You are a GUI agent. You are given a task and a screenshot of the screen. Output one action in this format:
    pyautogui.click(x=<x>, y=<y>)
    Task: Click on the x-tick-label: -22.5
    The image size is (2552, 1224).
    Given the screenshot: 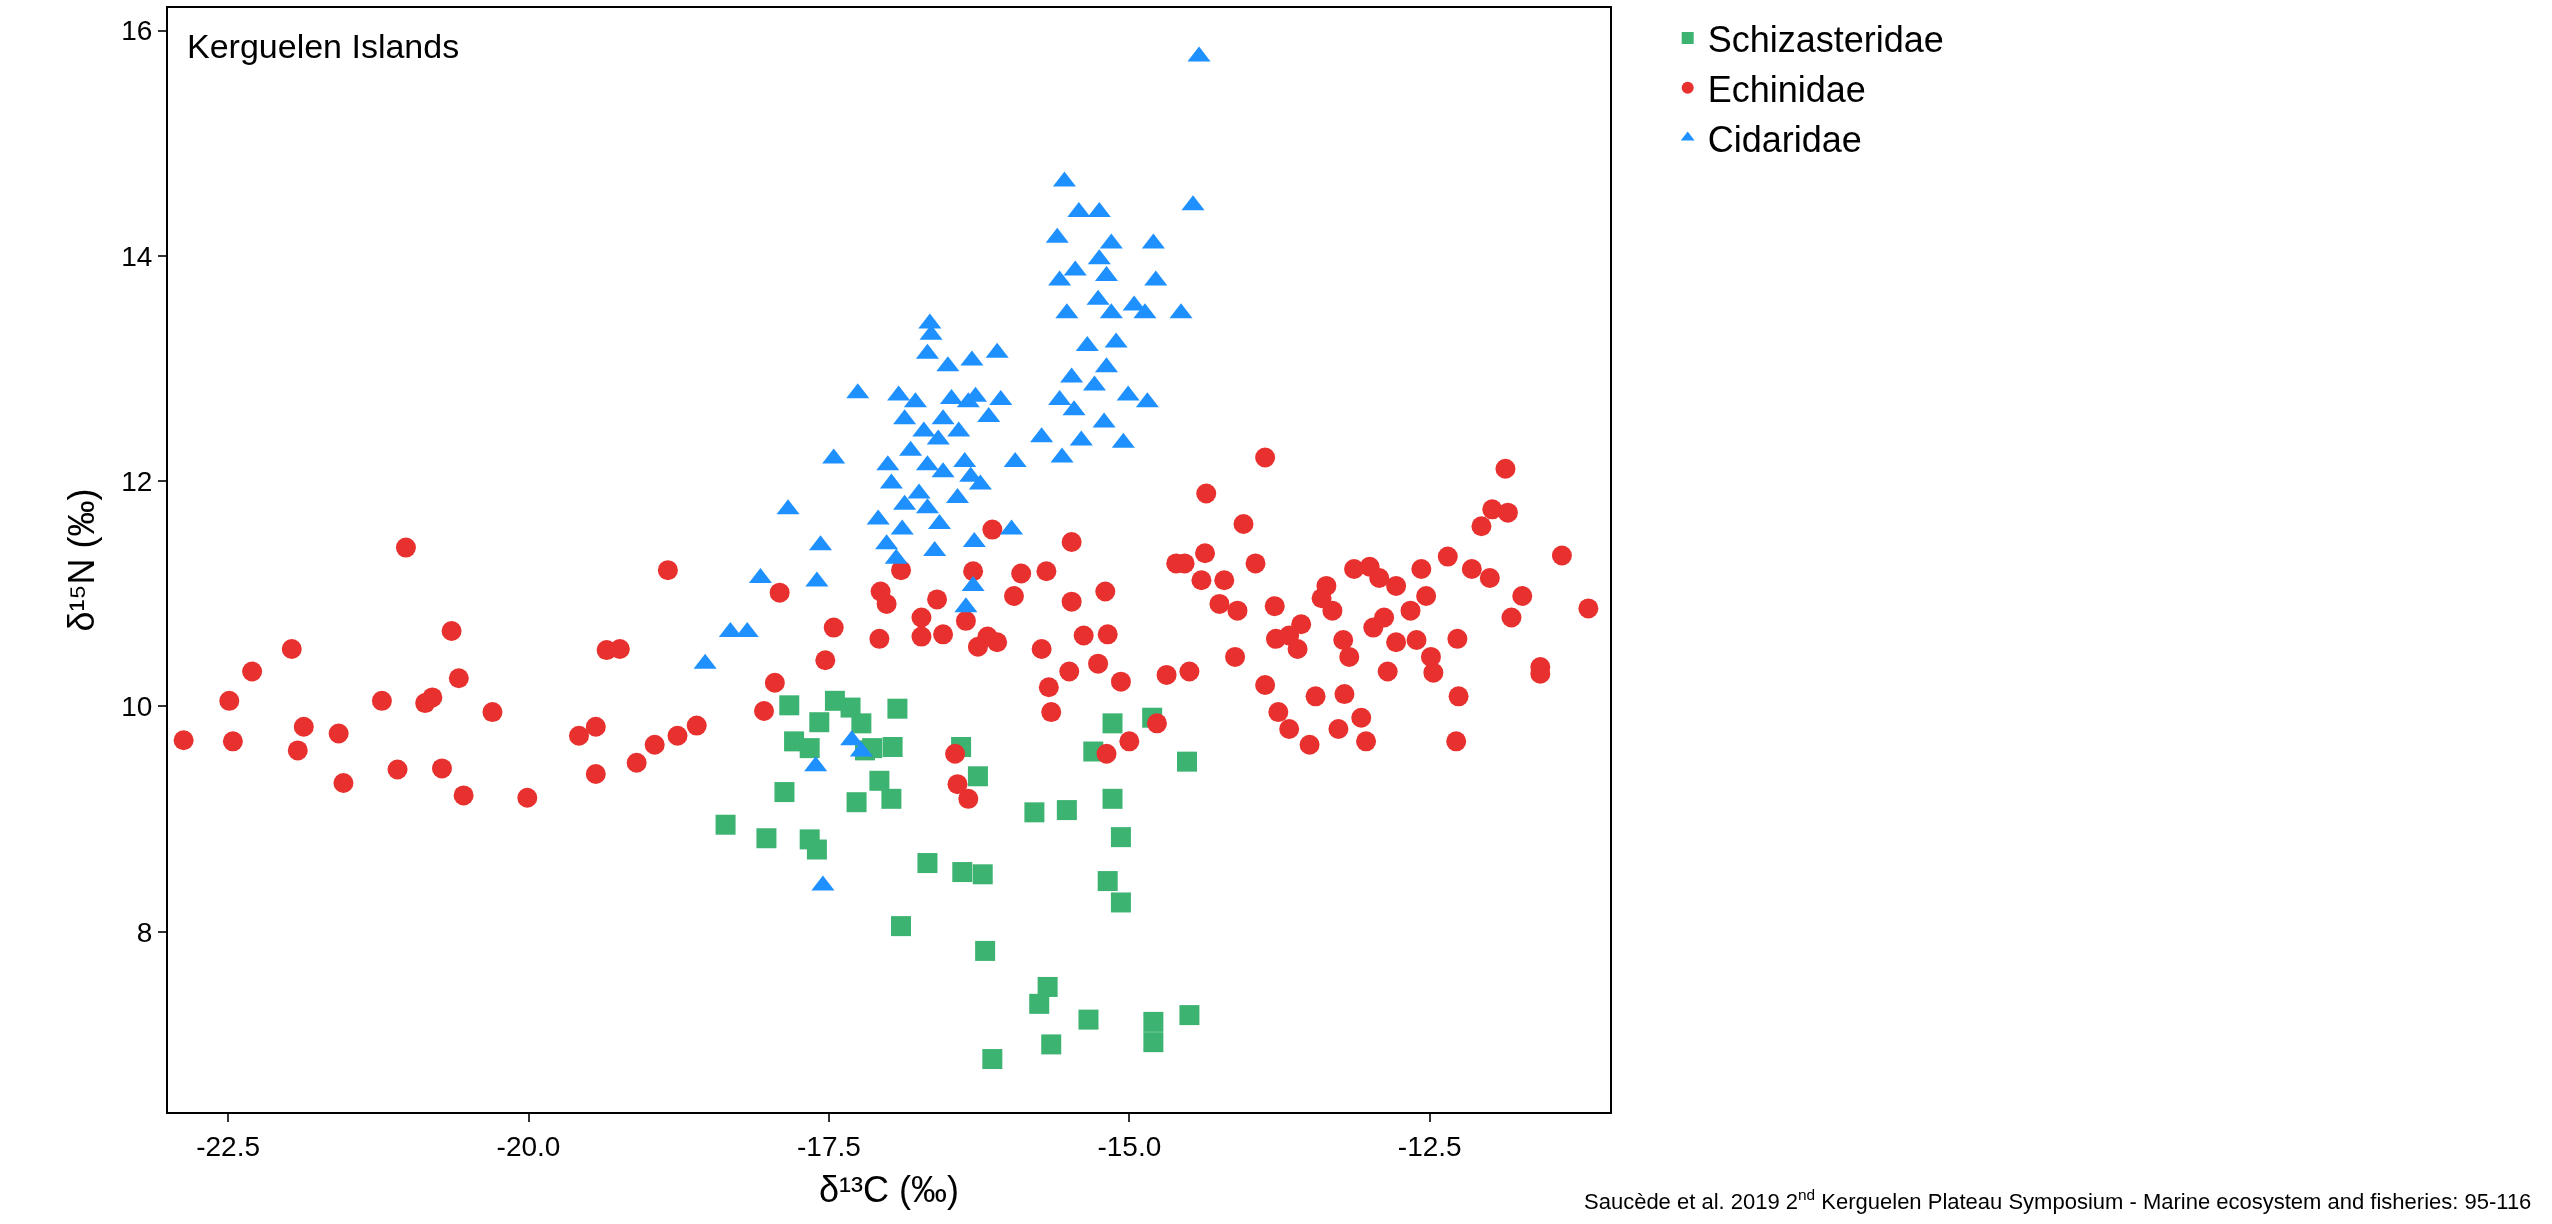 What is the action you would take?
    pyautogui.click(x=228, y=1146)
    